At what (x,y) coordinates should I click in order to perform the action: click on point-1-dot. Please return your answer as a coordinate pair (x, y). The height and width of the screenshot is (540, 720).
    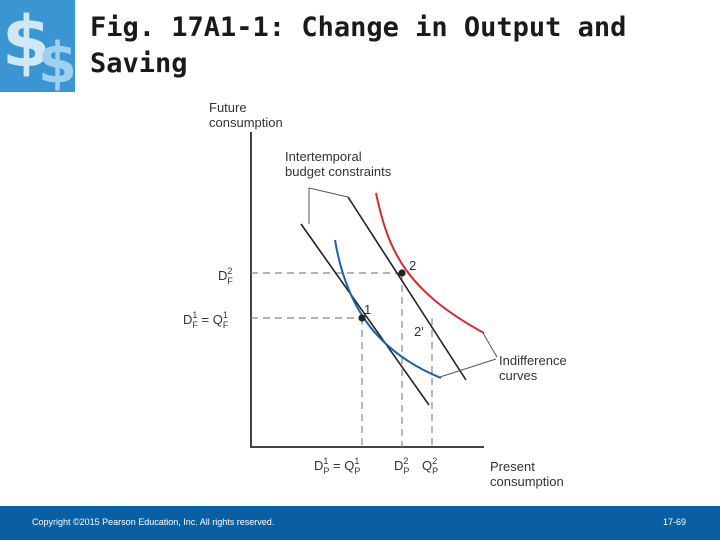
    Looking at the image, I should click on (362, 318).